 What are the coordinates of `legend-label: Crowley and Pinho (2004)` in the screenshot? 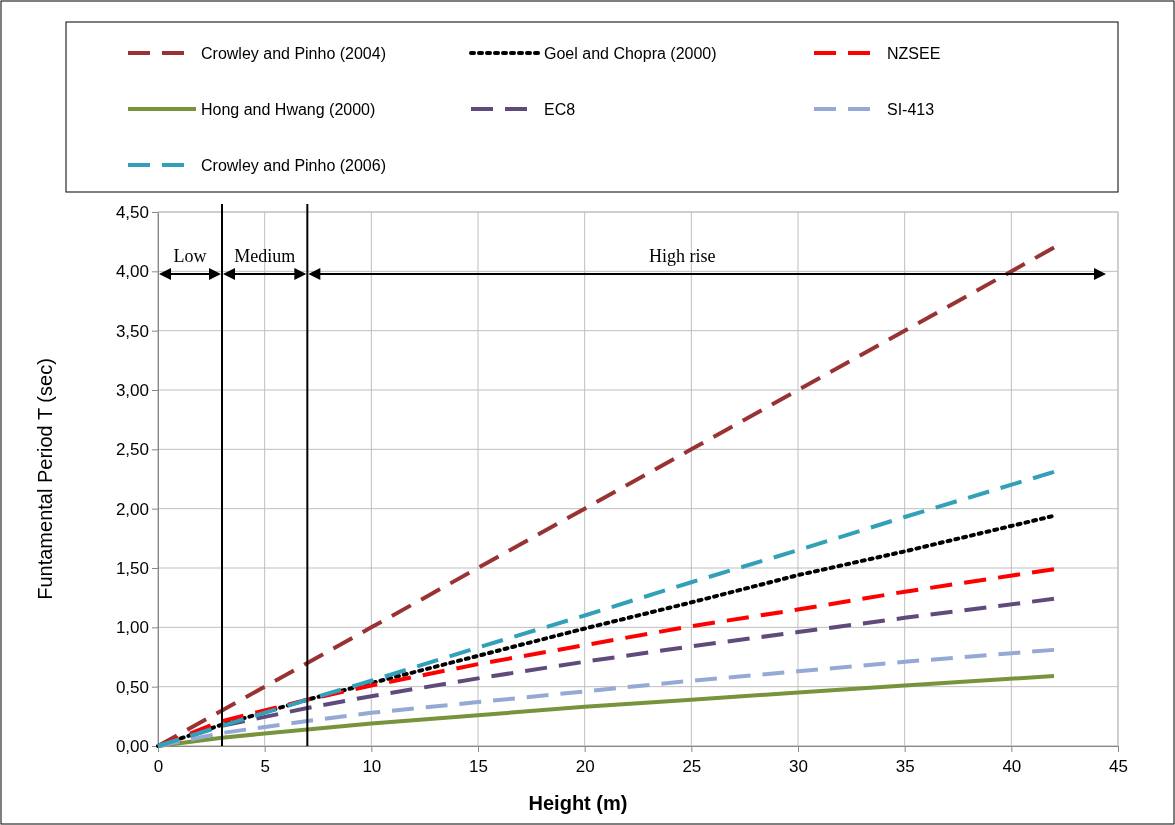 It's located at (293, 53).